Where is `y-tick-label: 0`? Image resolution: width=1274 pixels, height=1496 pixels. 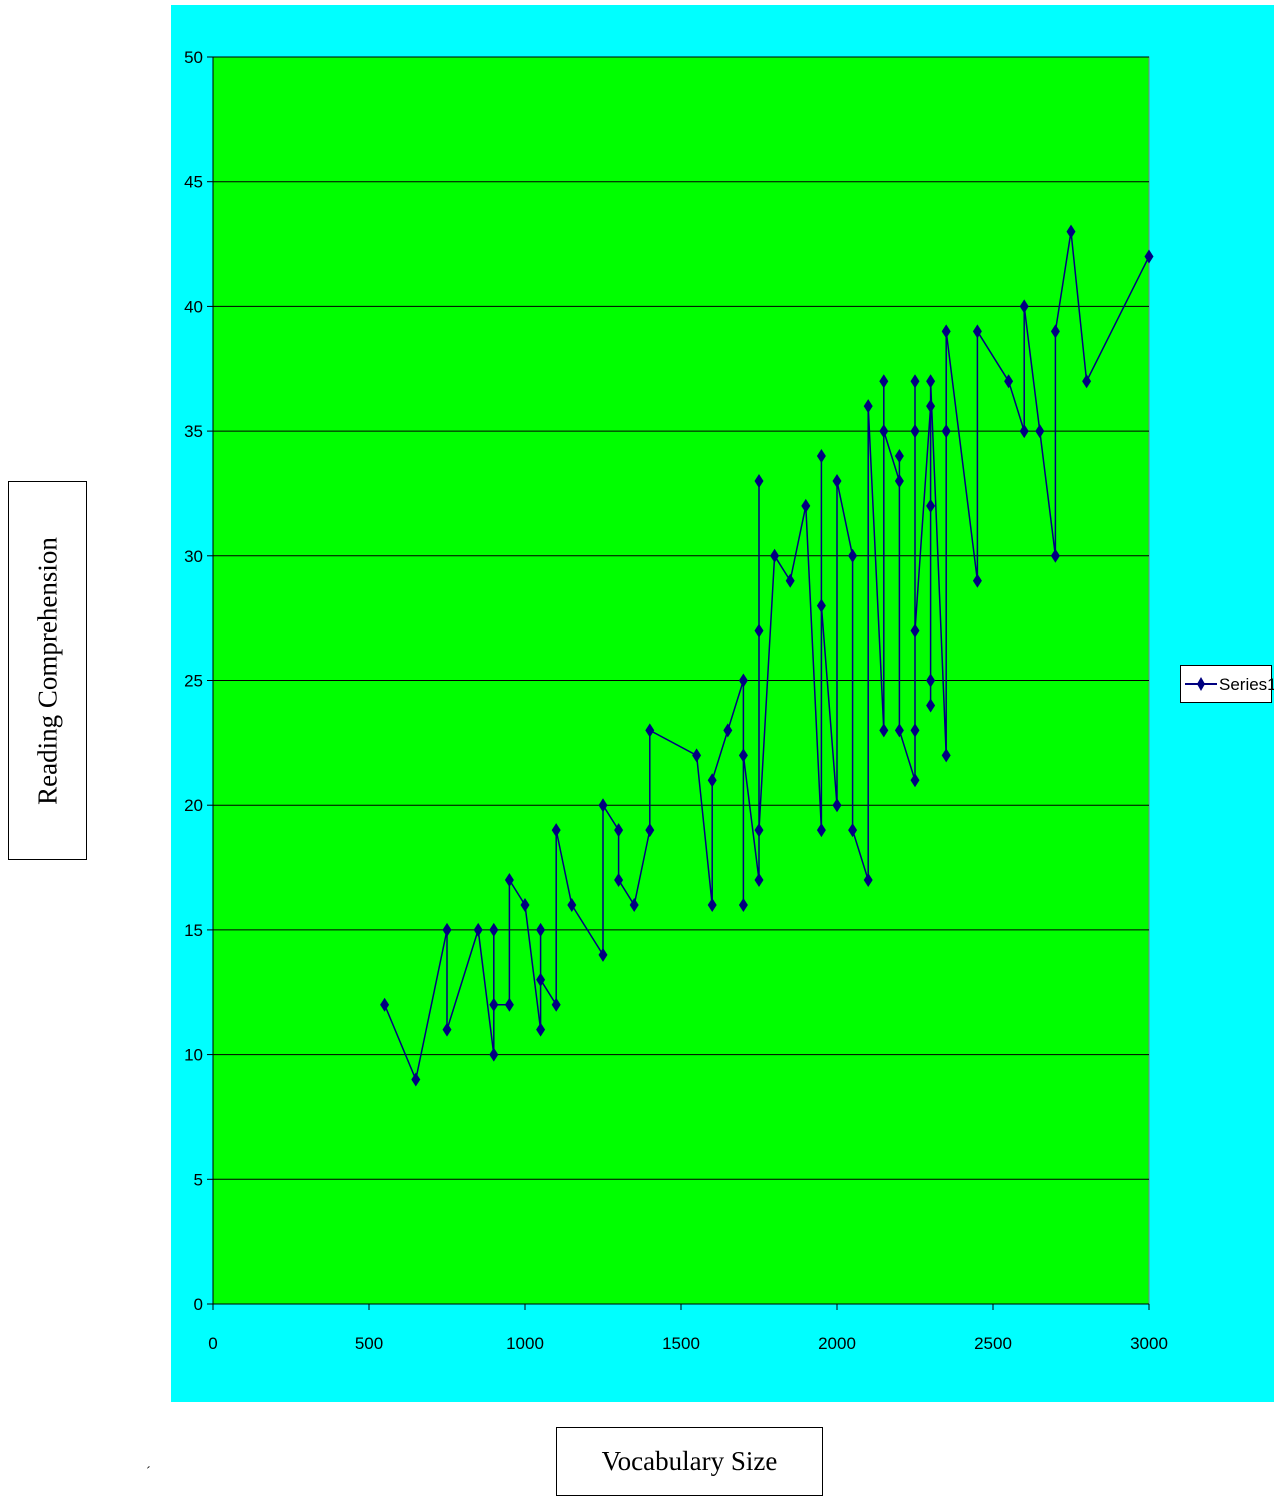
y-tick-label: 0 is located at coordinates (198, 1304).